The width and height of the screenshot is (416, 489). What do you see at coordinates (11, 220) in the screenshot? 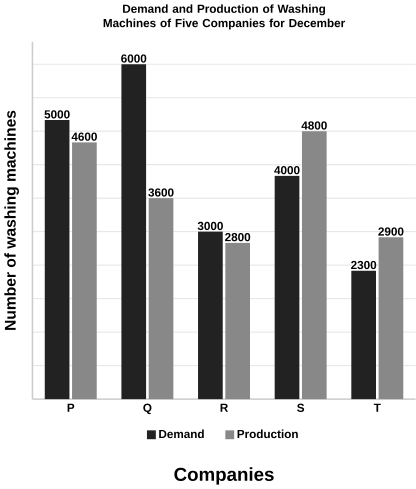
I see `y-axis-title: Number of washing machines` at bounding box center [11, 220].